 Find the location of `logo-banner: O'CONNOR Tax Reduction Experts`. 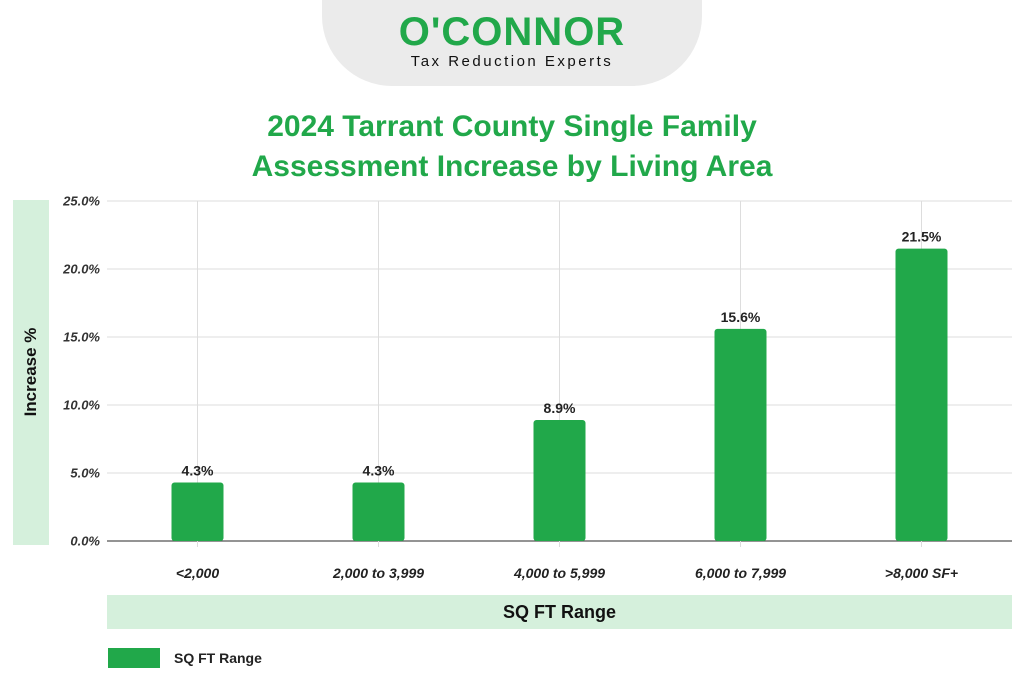

logo-banner: O'CONNOR Tax Reduction Experts is located at coordinates (512, 43).